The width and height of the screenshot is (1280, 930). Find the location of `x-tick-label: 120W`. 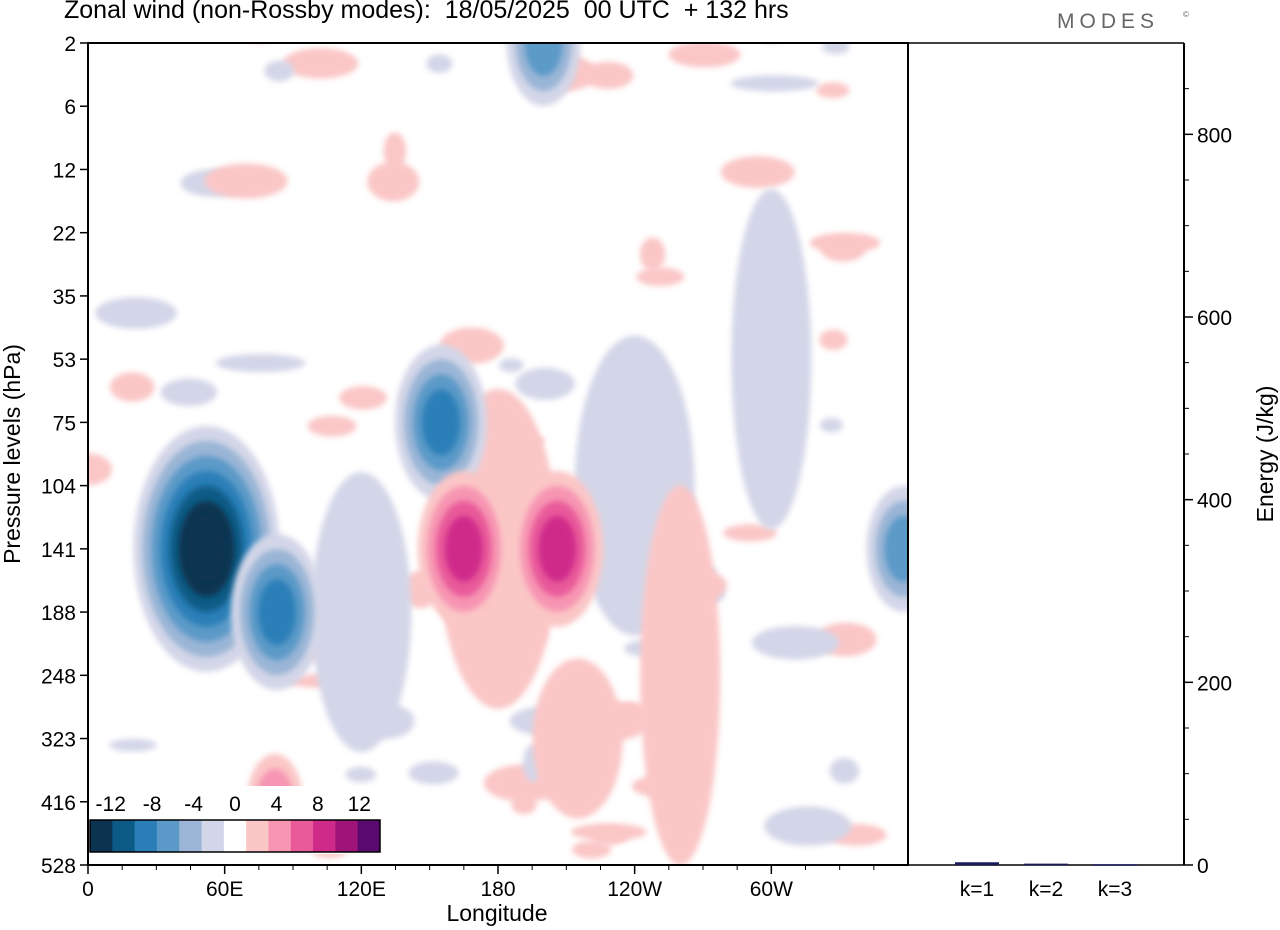

x-tick-label: 120W is located at coordinates (634, 889).